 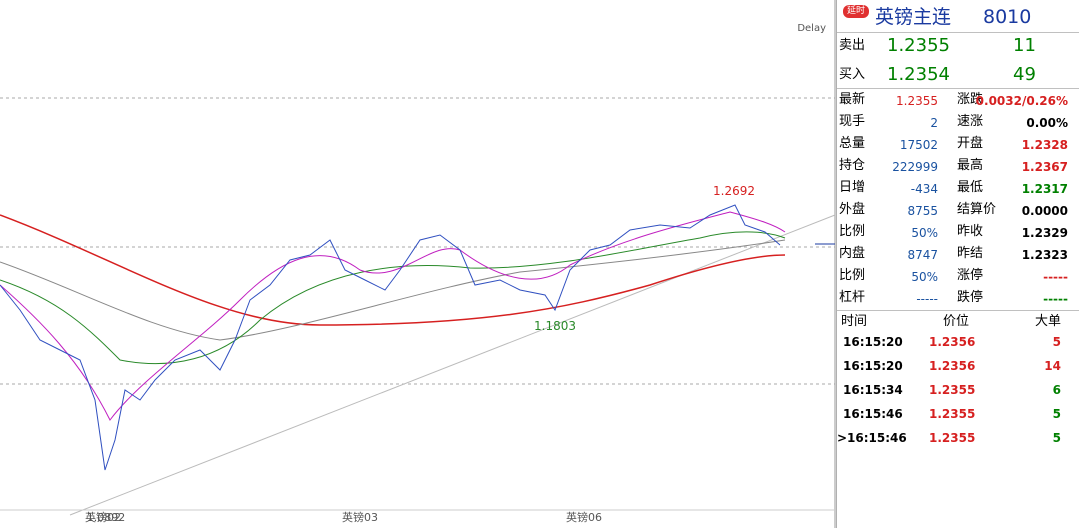 I want to click on stat-label: 总量, so click(x=852, y=143).